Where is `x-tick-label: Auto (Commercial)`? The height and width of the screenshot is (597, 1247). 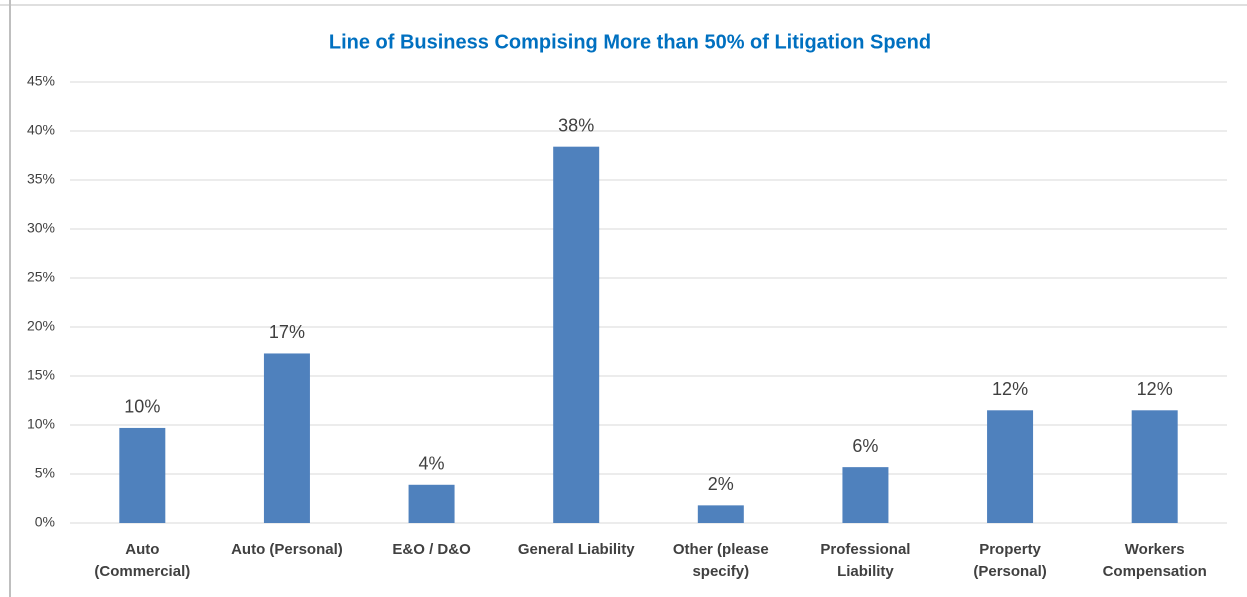 x-tick-label: Auto (Commercial) is located at coordinates (142, 560).